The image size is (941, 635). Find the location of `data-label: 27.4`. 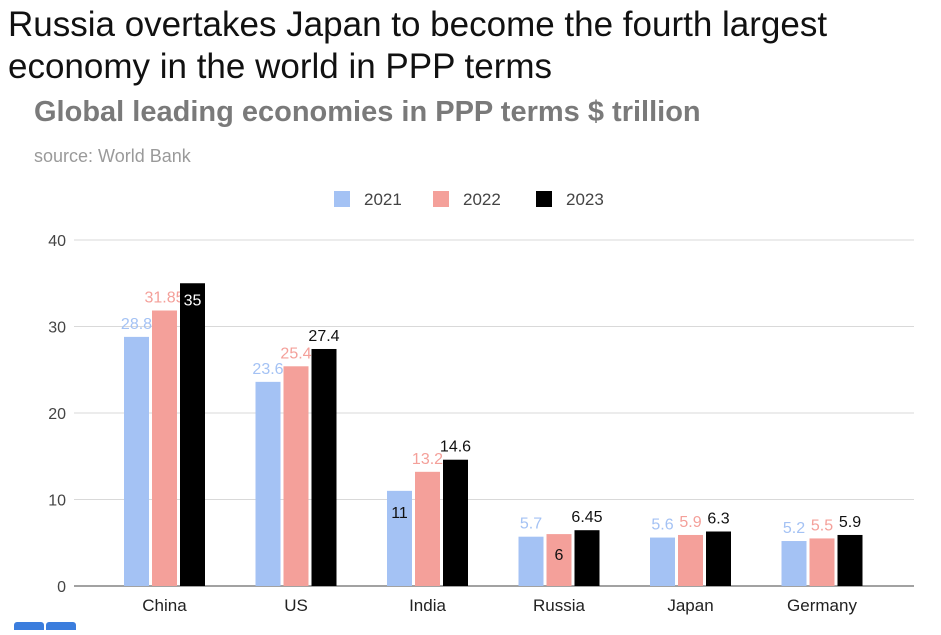

data-label: 27.4 is located at coordinates (323, 336).